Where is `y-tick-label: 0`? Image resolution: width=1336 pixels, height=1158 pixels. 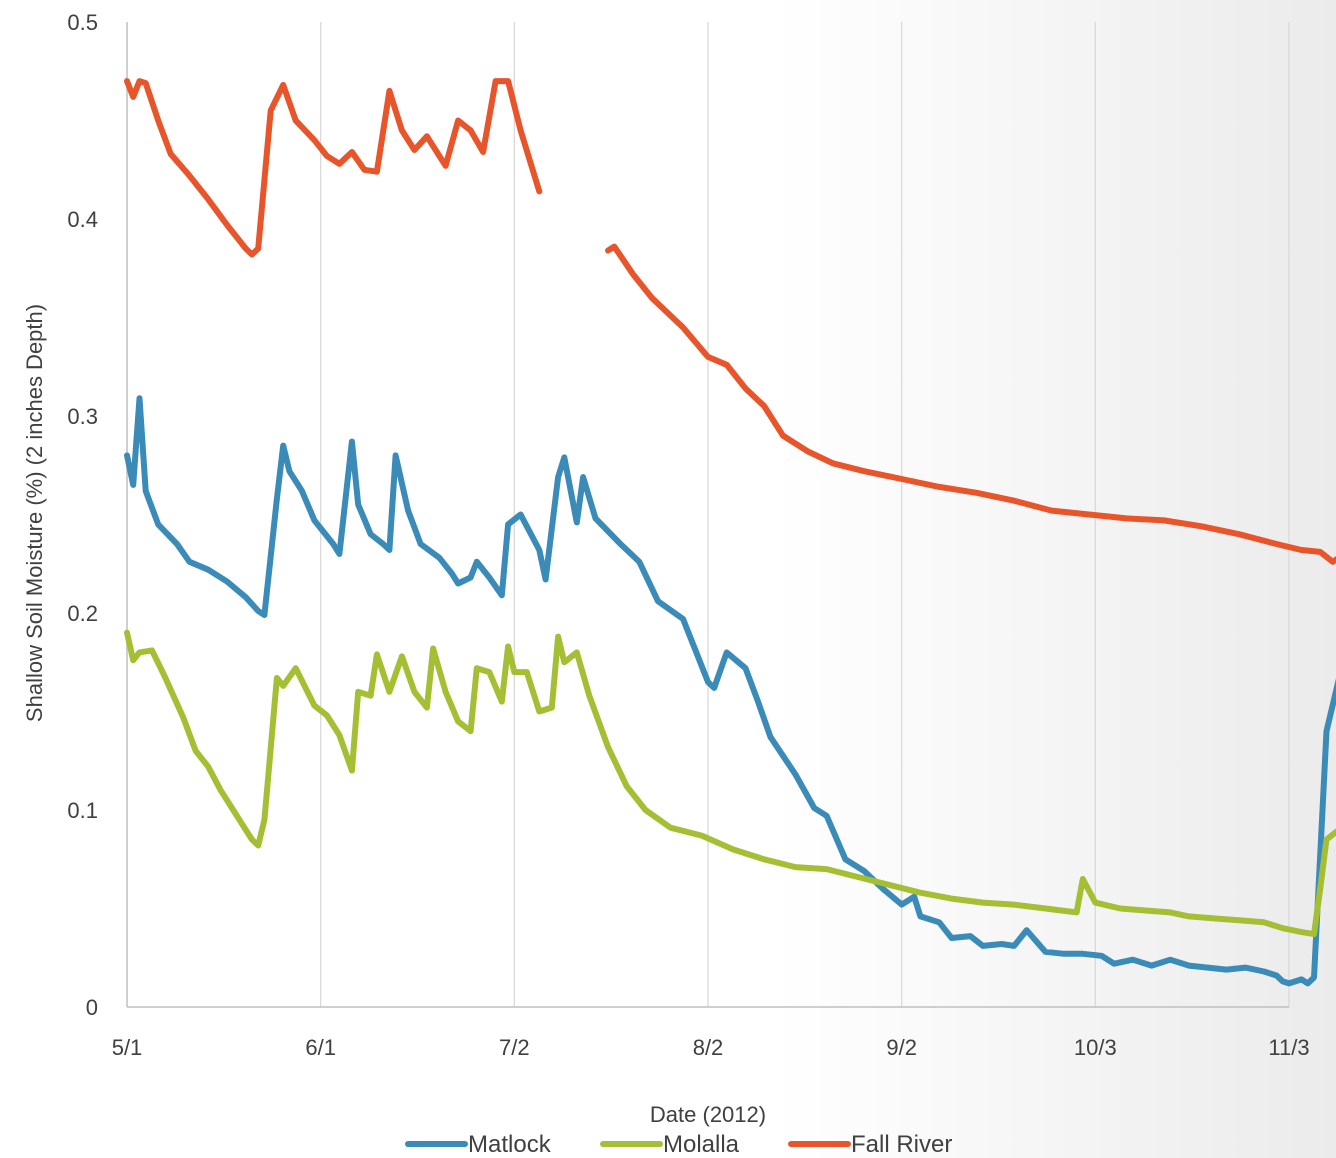 y-tick-label: 0 is located at coordinates (92, 1007).